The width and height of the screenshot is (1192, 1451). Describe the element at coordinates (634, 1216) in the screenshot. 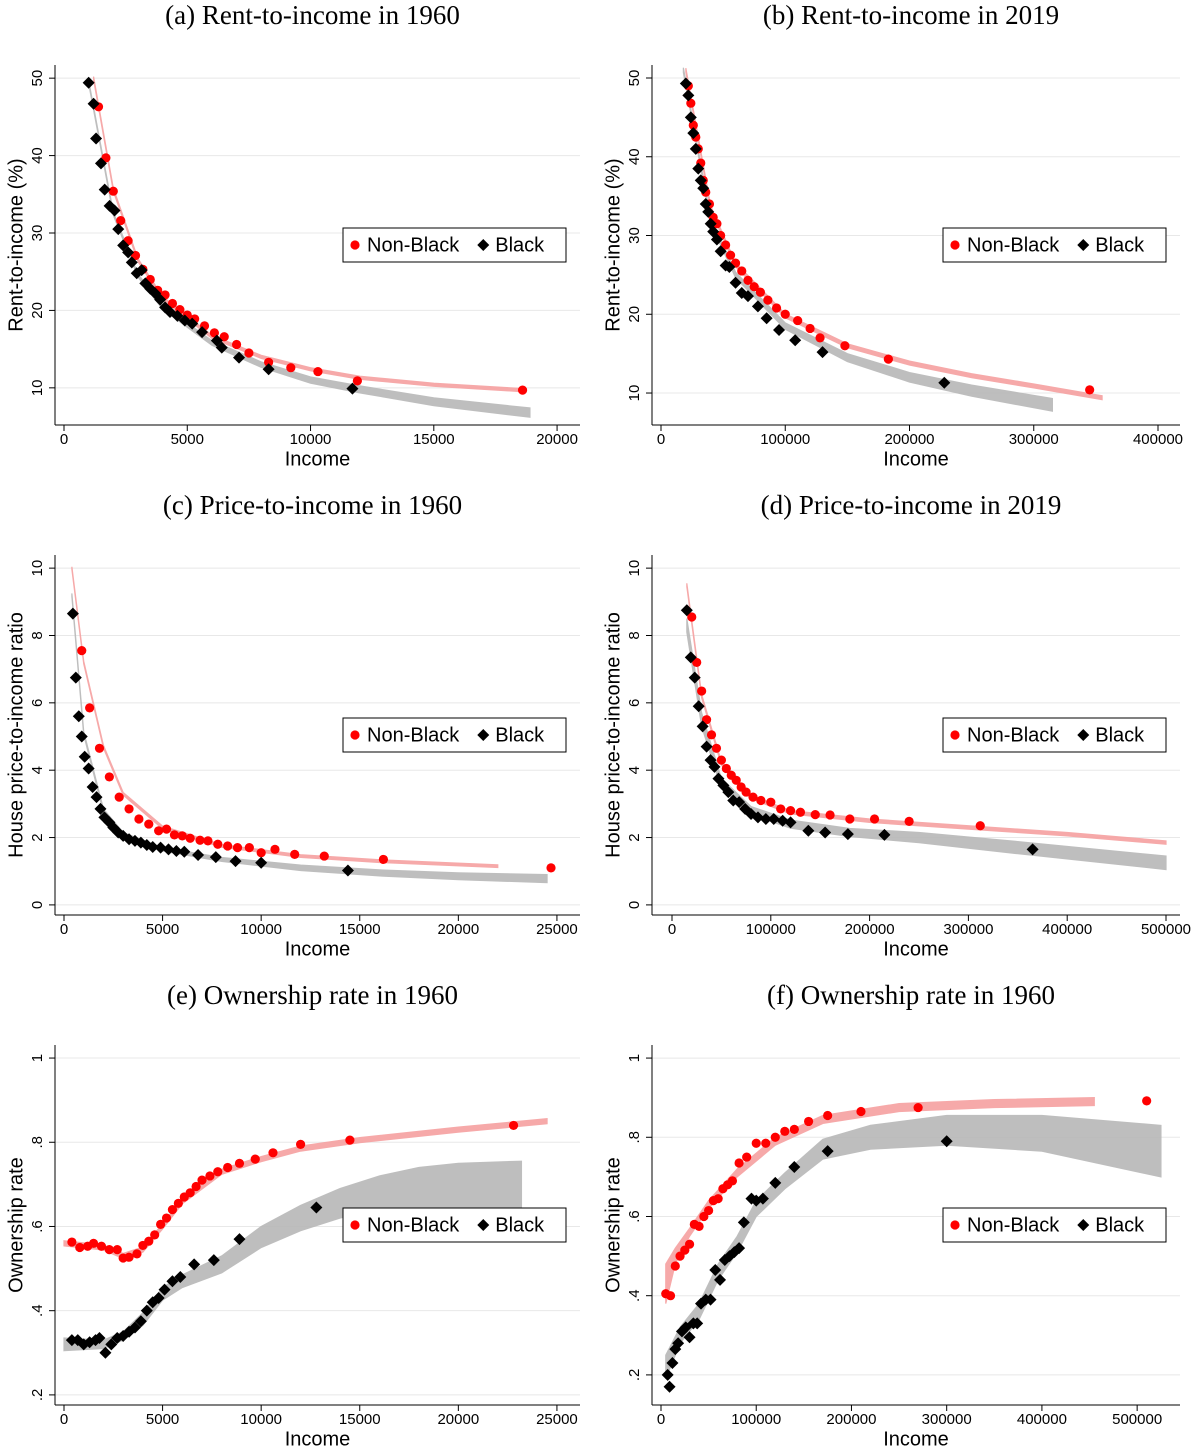

I see `y-tick-label: .6` at that location.